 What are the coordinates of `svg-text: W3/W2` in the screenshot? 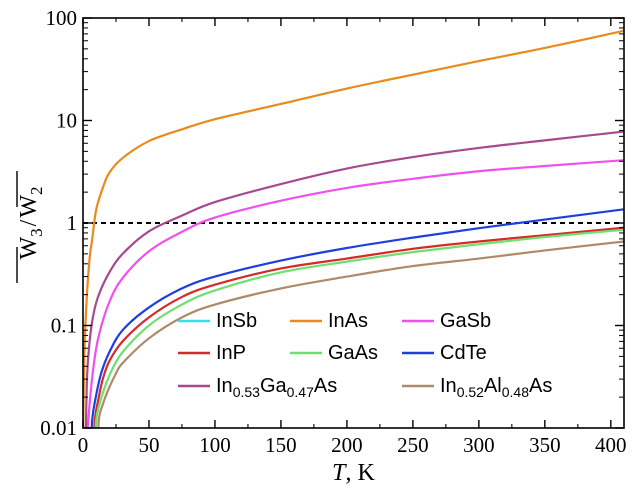 It's located at (31, 223).